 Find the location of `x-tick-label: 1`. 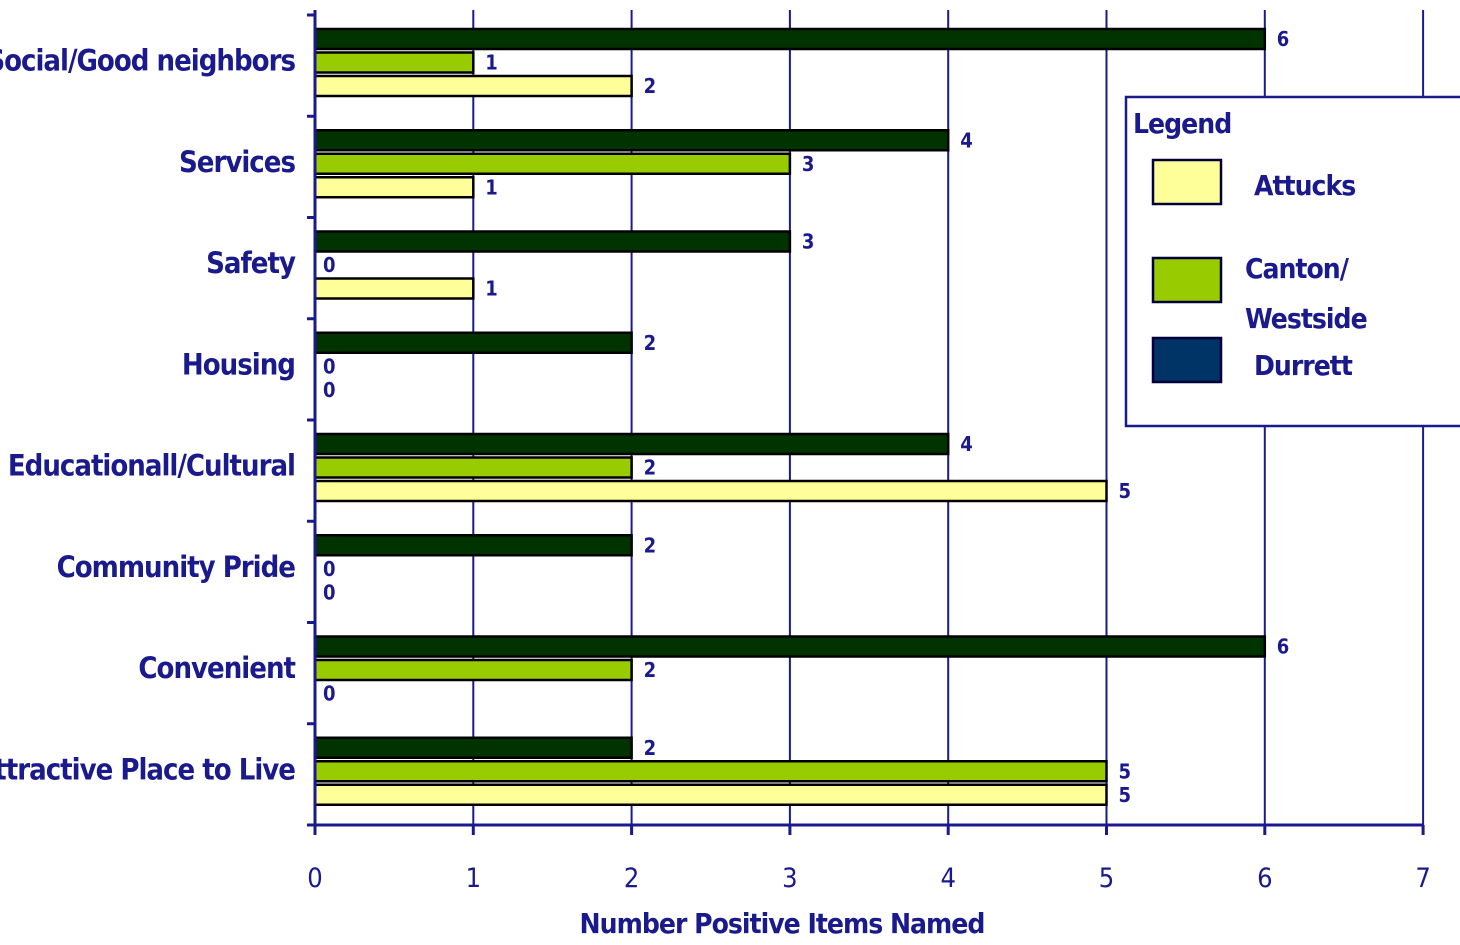

x-tick-label: 1 is located at coordinates (473, 878).